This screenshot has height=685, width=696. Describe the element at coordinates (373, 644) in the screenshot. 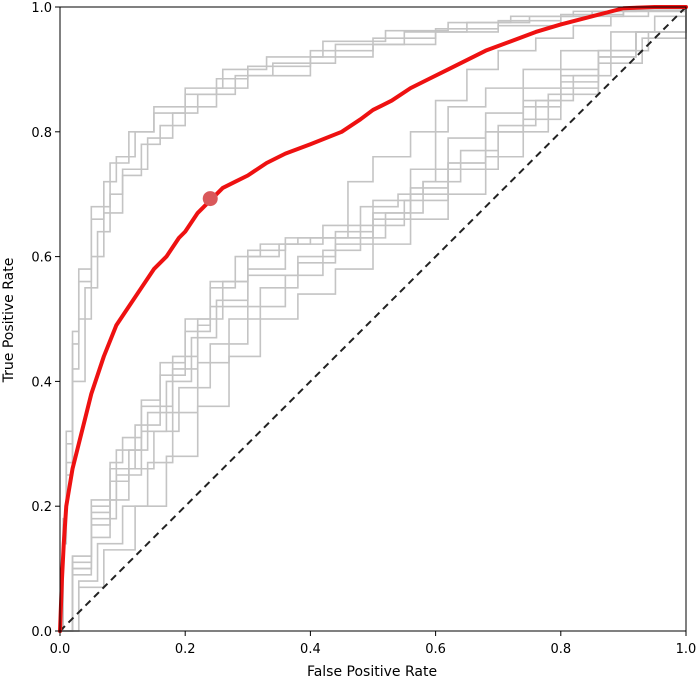

I see `x-ticks: 0.0 0.2 0.4 0.6 0.8 1.0` at that location.